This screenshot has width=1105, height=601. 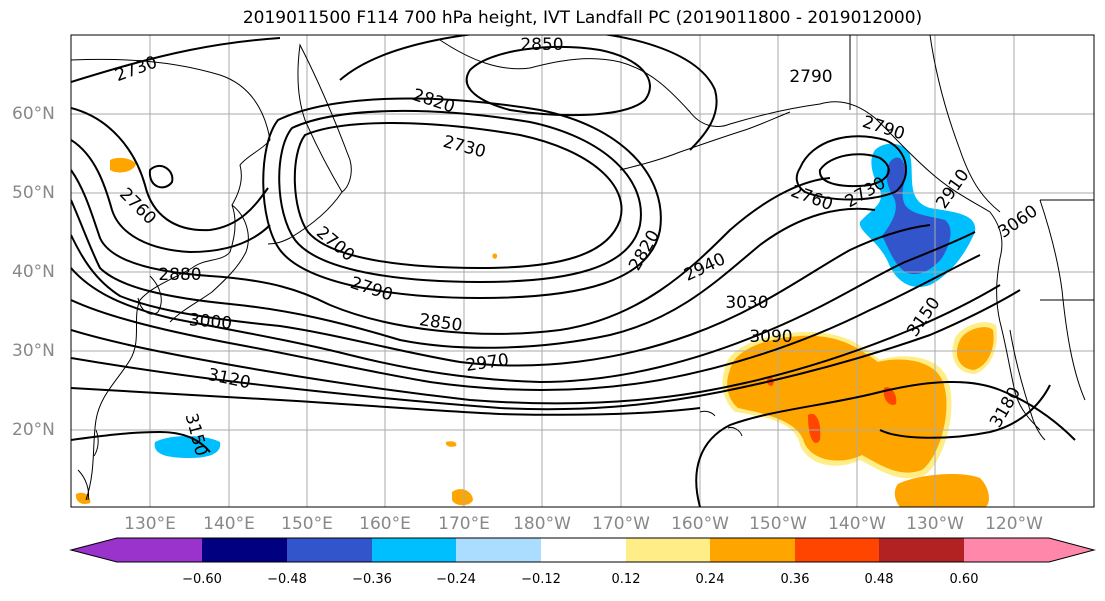 What do you see at coordinates (324, 118) in the screenshot?
I see `coastline-kamchatka` at bounding box center [324, 118].